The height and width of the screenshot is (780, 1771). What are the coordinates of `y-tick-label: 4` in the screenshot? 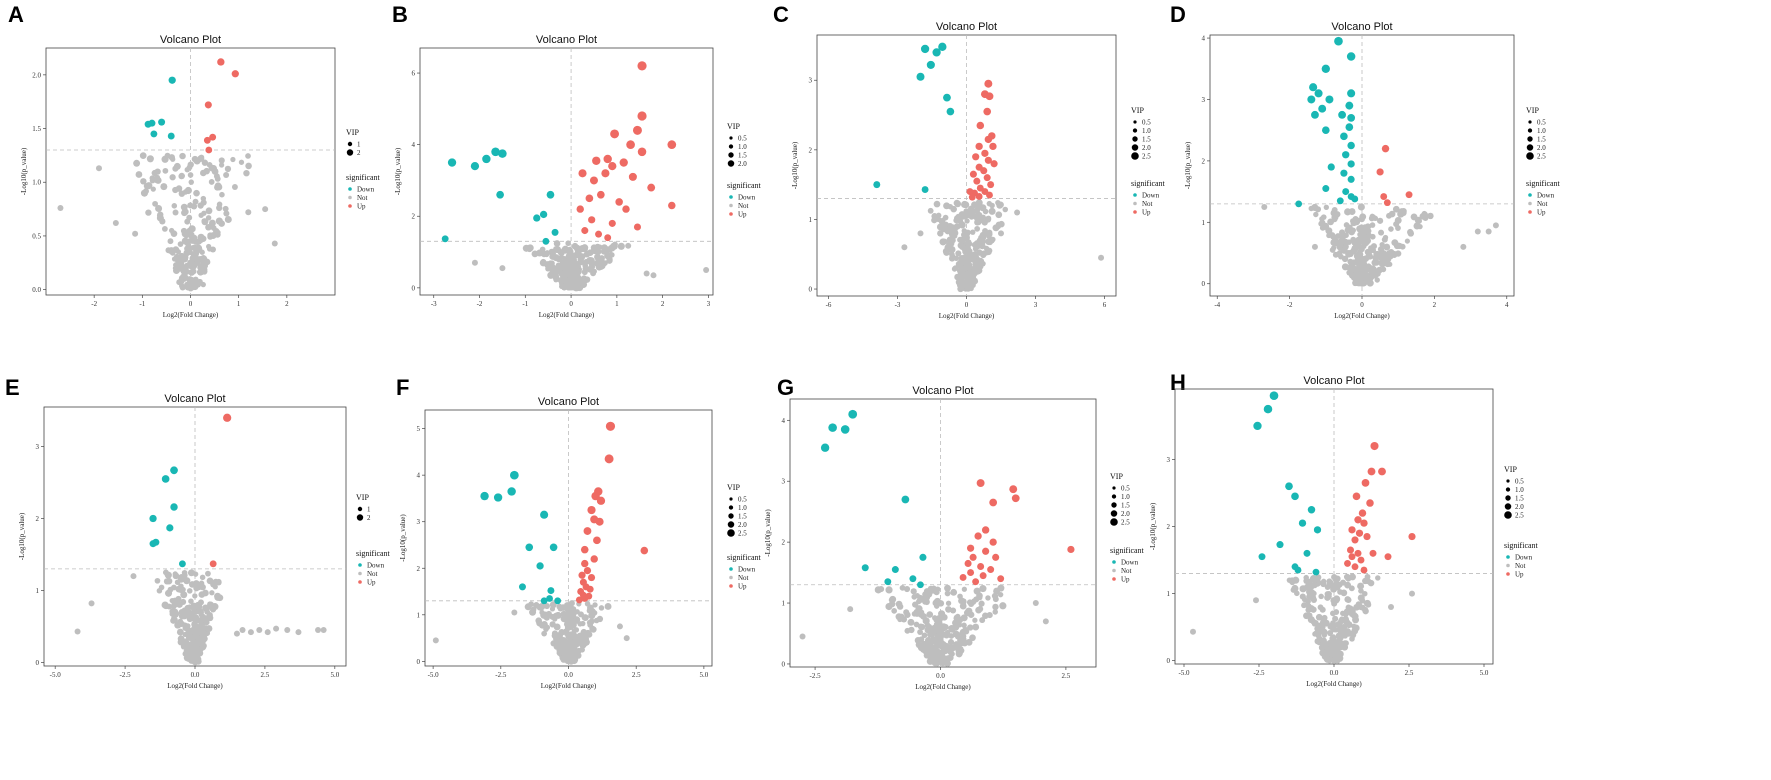 It's located at (784, 421).